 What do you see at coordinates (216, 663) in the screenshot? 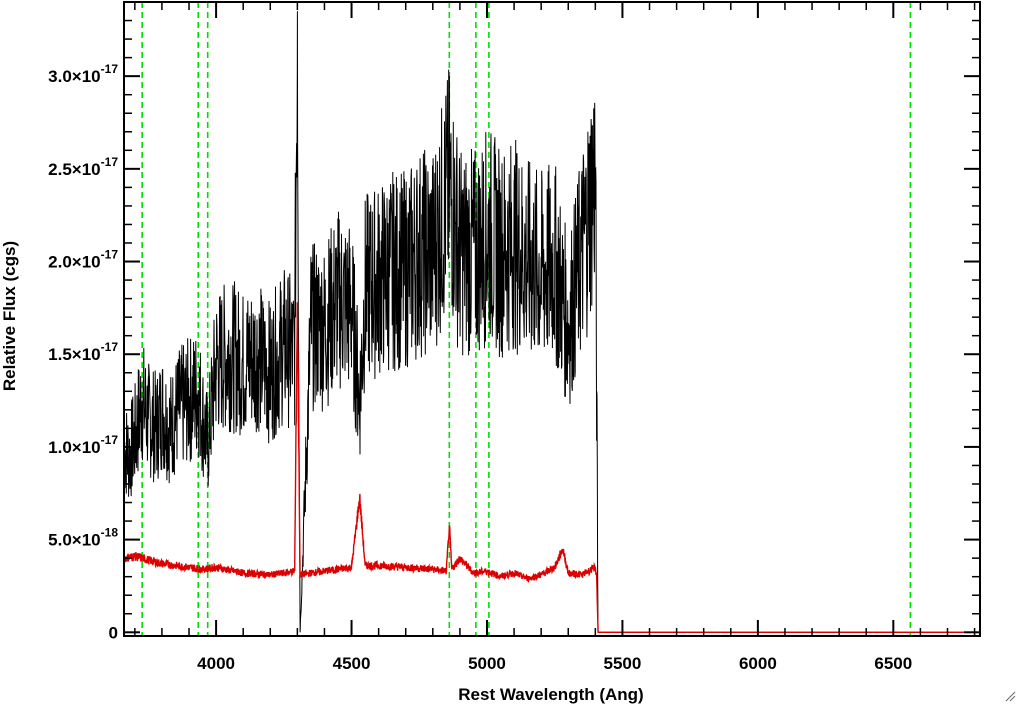
I see `x-tick-label: 4000` at bounding box center [216, 663].